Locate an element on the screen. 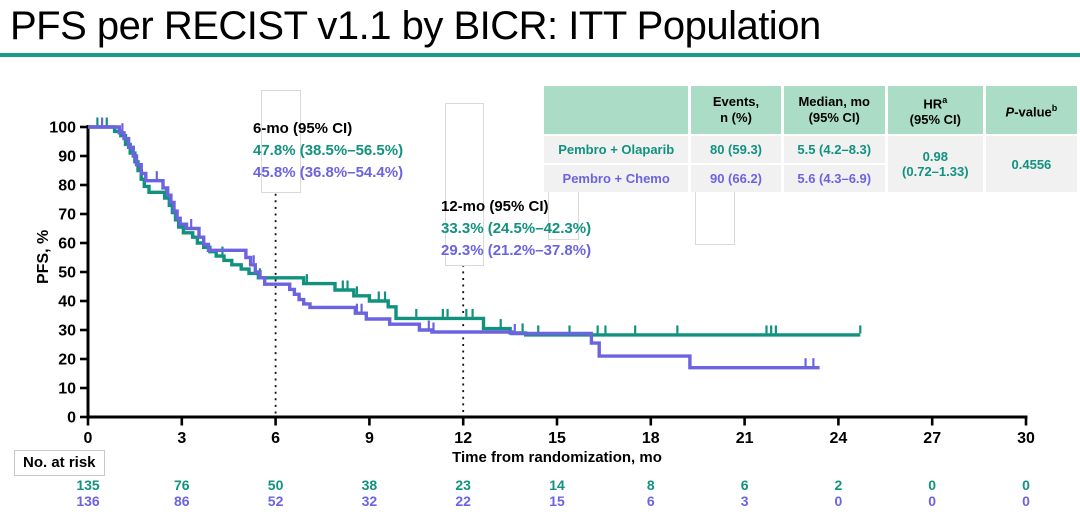 The width and height of the screenshot is (1080, 517). y-tick-label: 100 is located at coordinates (62, 128).